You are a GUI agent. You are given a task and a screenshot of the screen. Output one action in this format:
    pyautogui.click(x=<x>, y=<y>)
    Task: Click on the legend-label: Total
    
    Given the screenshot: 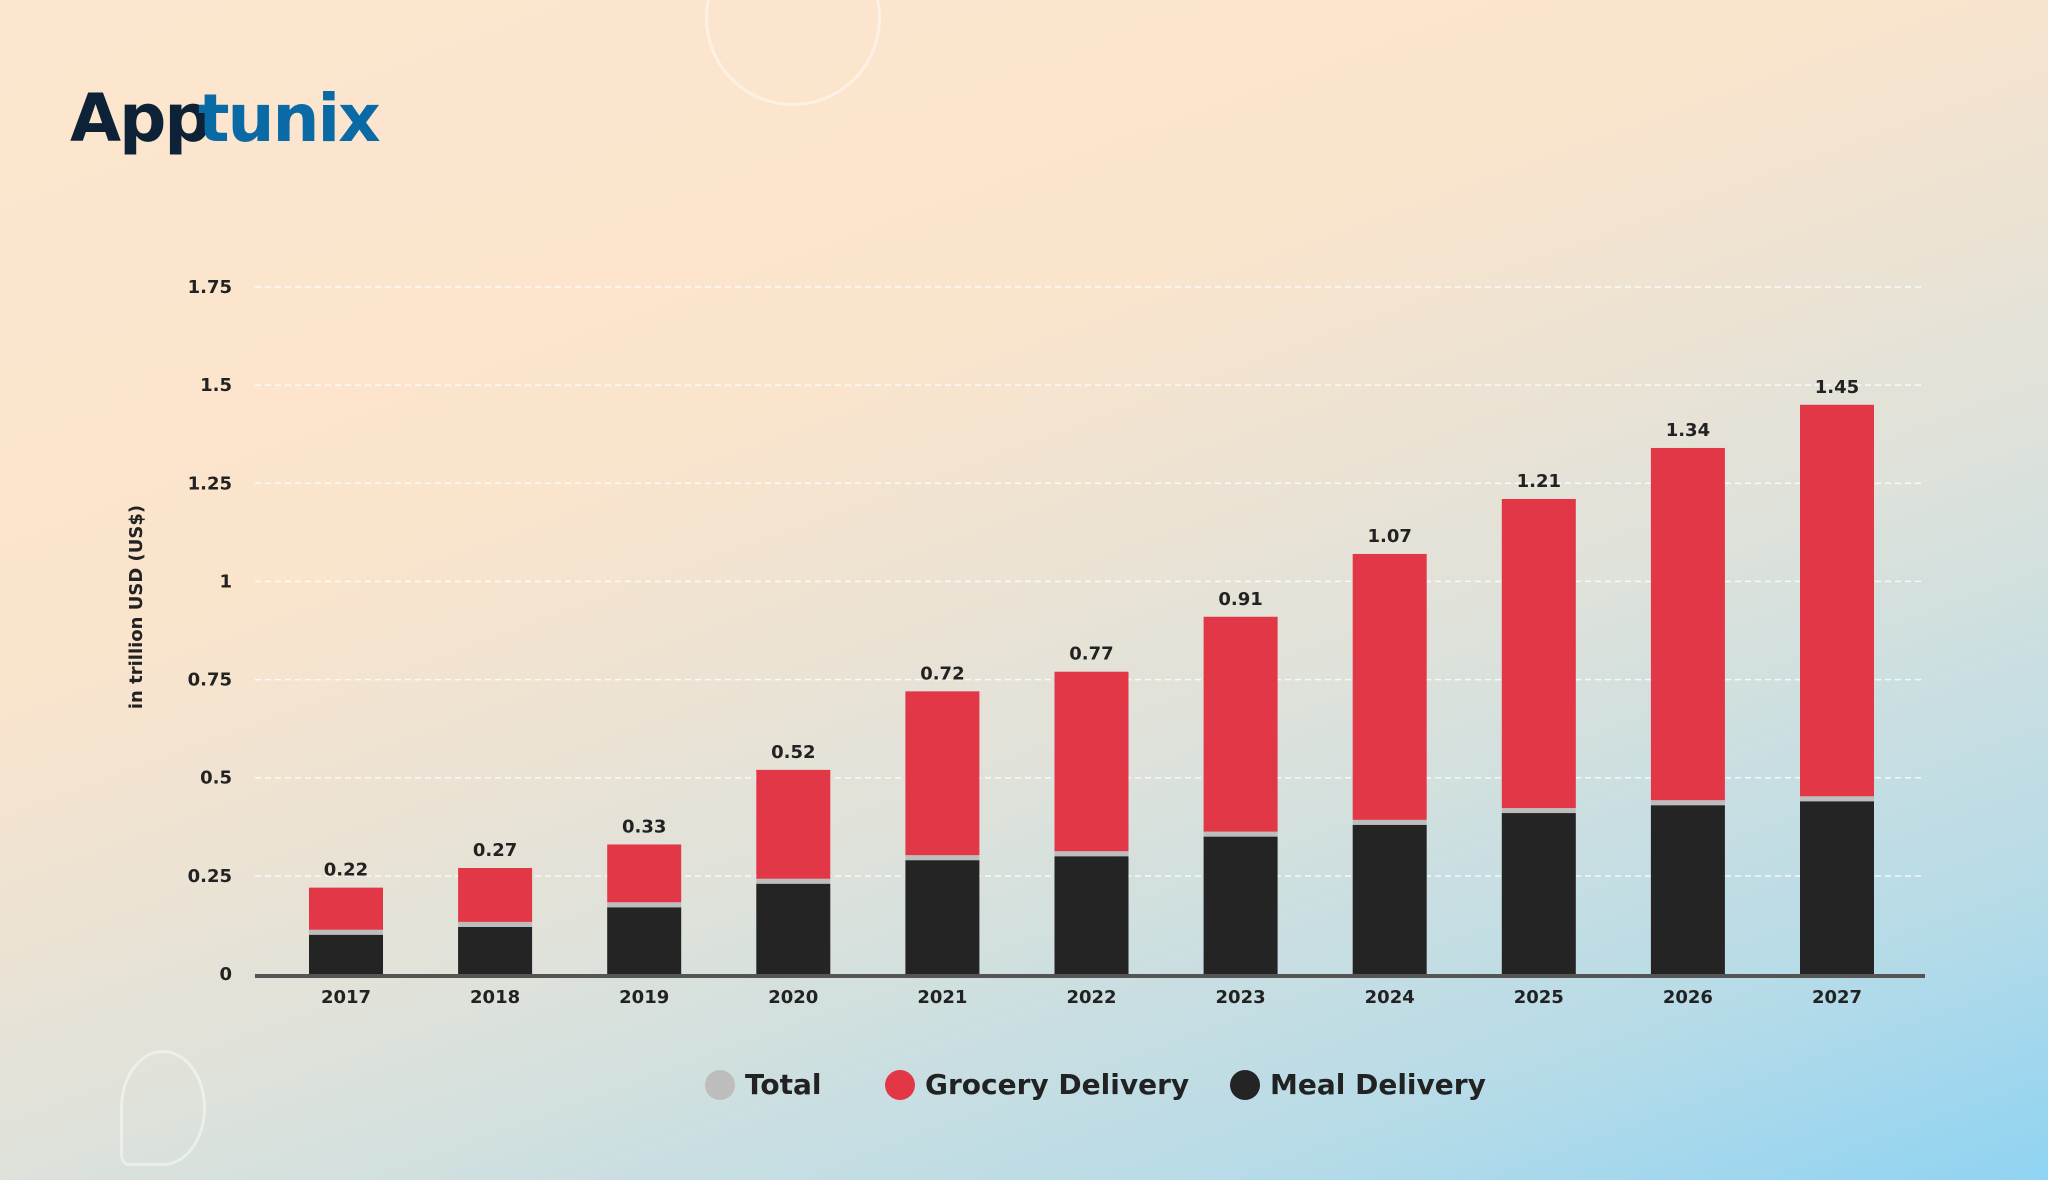 What is the action you would take?
    pyautogui.click(x=783, y=1084)
    